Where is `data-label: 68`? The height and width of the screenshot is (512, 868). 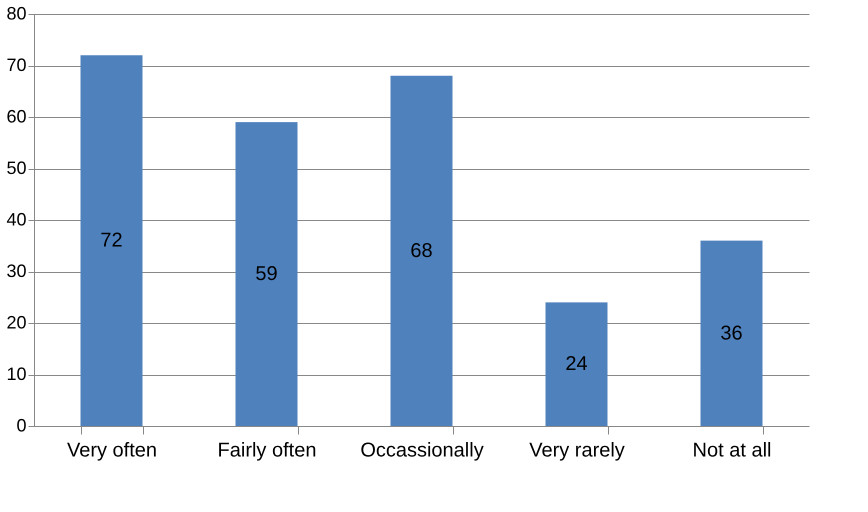 data-label: 68 is located at coordinates (421, 251).